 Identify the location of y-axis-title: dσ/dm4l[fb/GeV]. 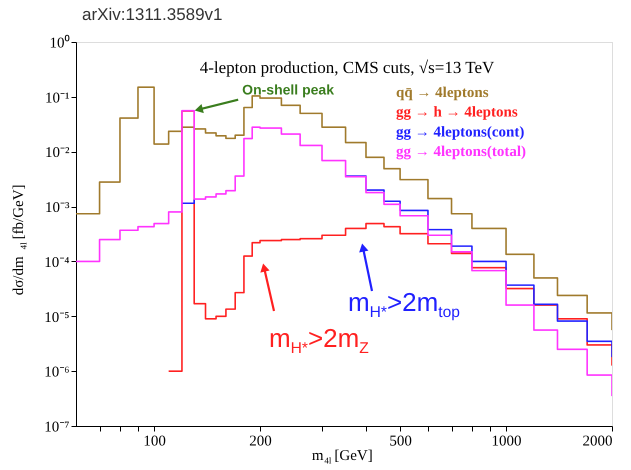
(19, 240).